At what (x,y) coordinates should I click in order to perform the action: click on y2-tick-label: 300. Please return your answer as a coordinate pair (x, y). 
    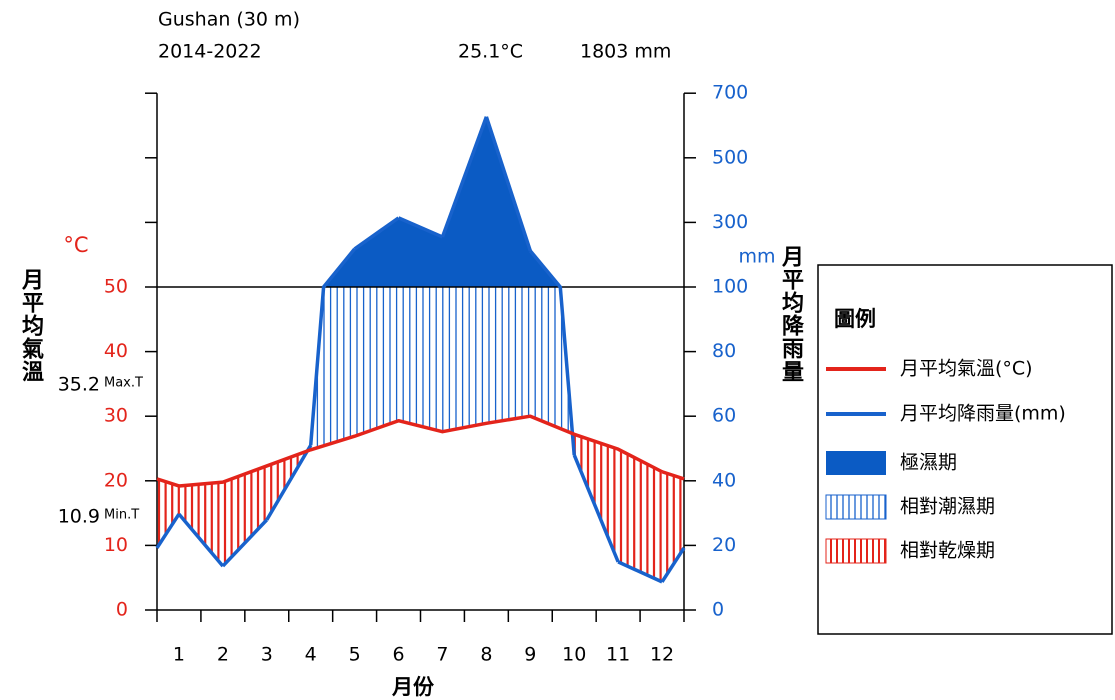
    Looking at the image, I should click on (730, 222).